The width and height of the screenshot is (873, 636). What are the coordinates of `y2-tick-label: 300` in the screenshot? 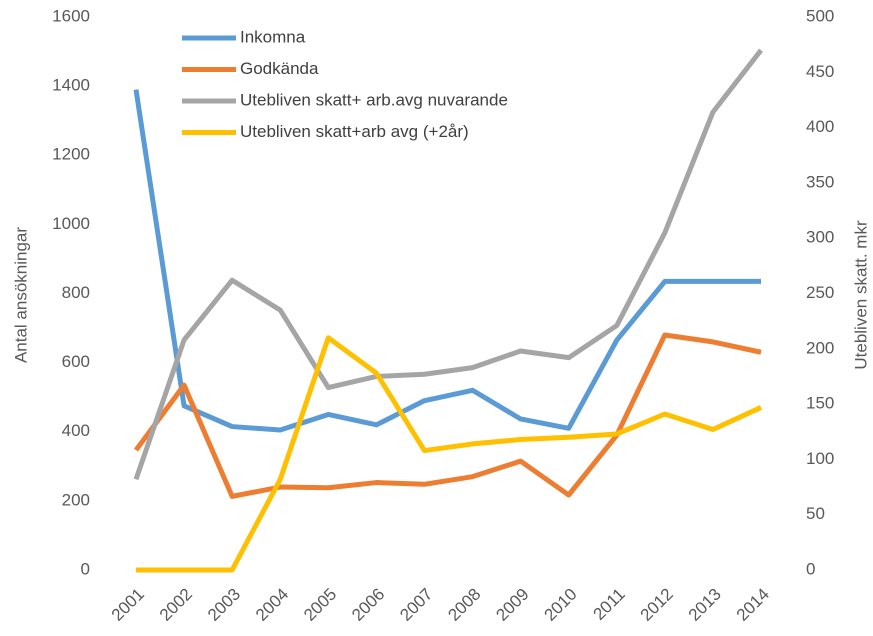 It's located at (820, 237).